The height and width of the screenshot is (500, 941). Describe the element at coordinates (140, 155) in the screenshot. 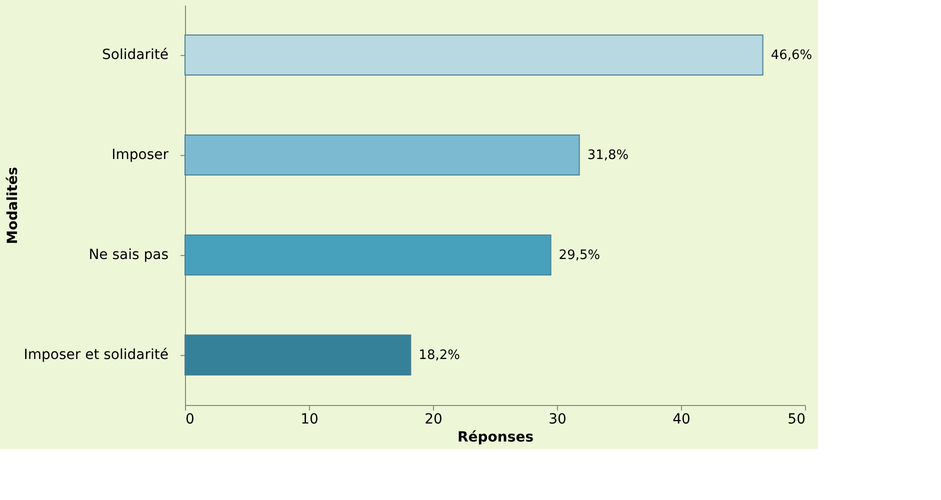

I see `y-tick-label: Imposer` at that location.